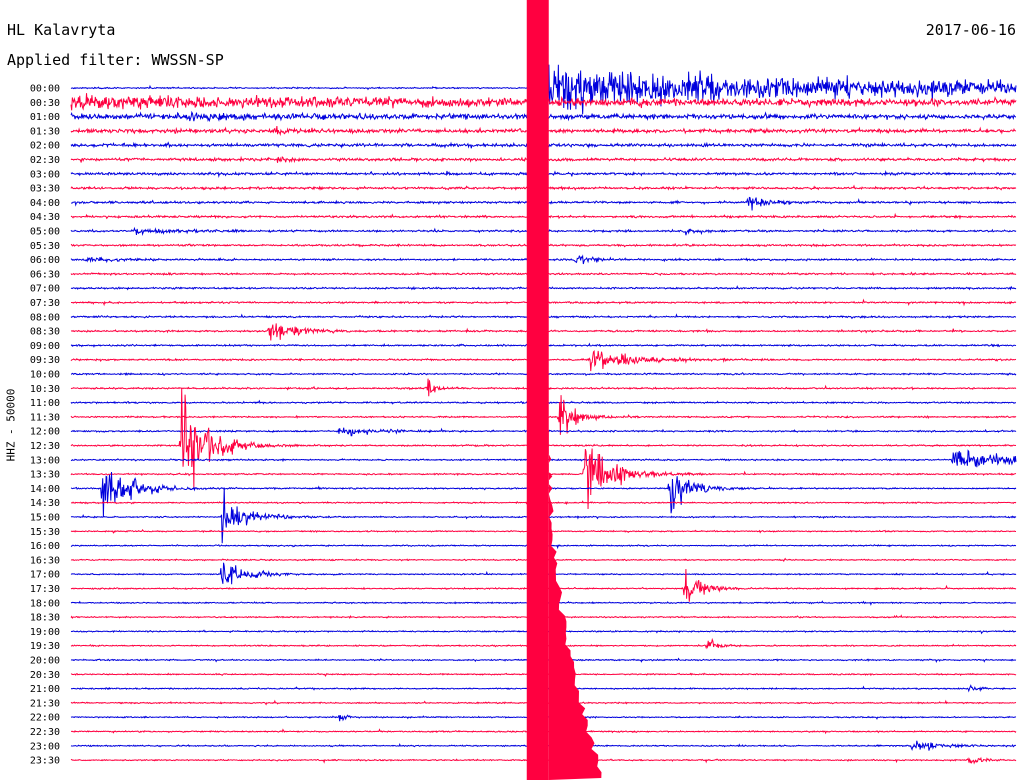  Describe the element at coordinates (45, 546) in the screenshot. I see `row-time-label: 16:00` at that location.